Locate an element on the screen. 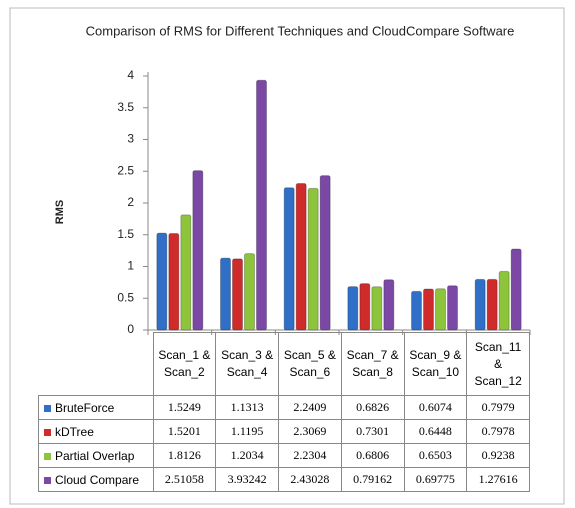 The height and width of the screenshot is (508, 575). table-value: 0.7978 is located at coordinates (498, 431).